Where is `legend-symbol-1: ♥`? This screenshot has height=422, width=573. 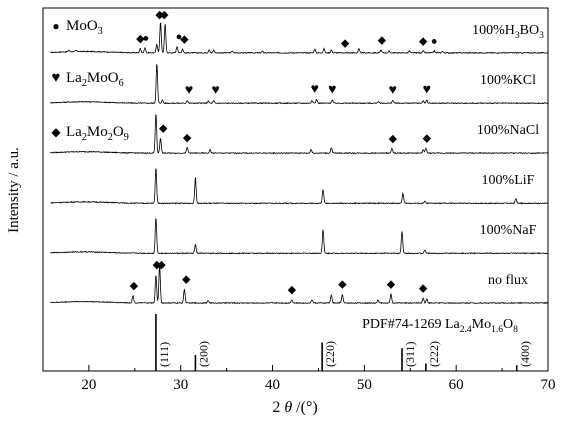
legend-symbol-1: ♥ is located at coordinates (56, 78).